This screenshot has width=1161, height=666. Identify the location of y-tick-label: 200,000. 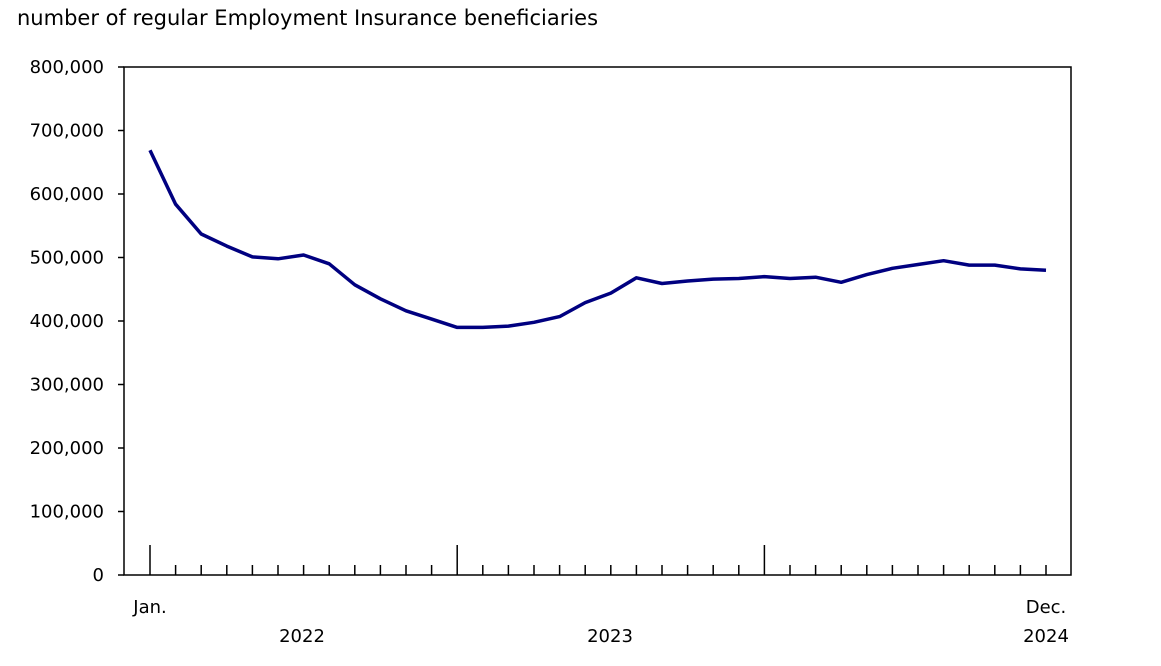
(67, 448).